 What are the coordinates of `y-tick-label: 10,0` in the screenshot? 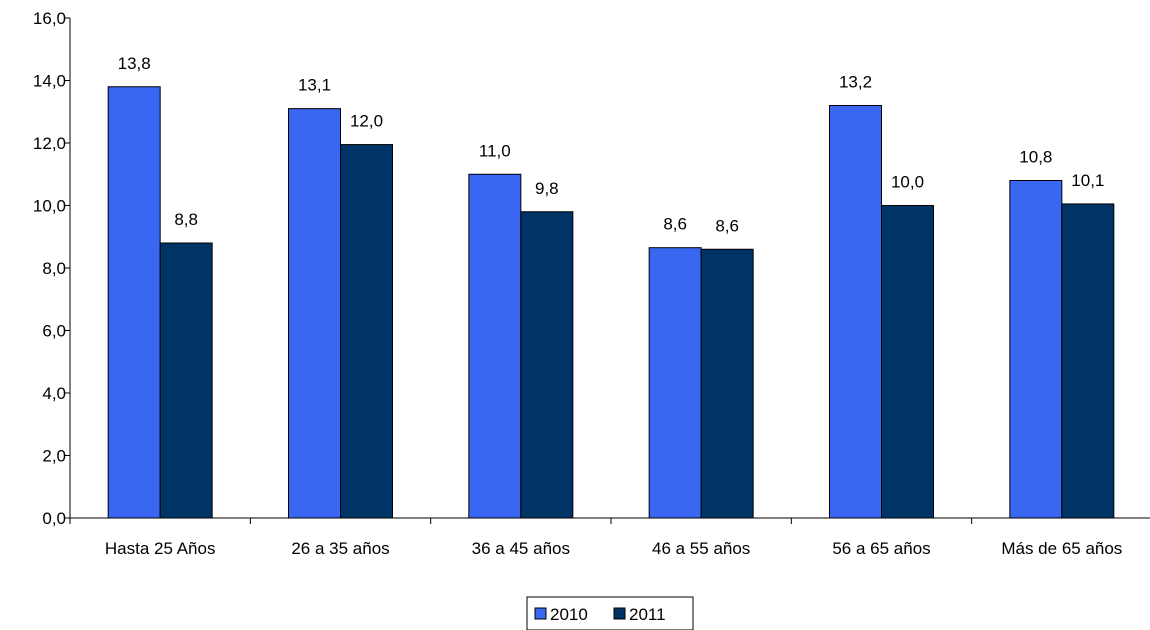 It's located at (49, 206).